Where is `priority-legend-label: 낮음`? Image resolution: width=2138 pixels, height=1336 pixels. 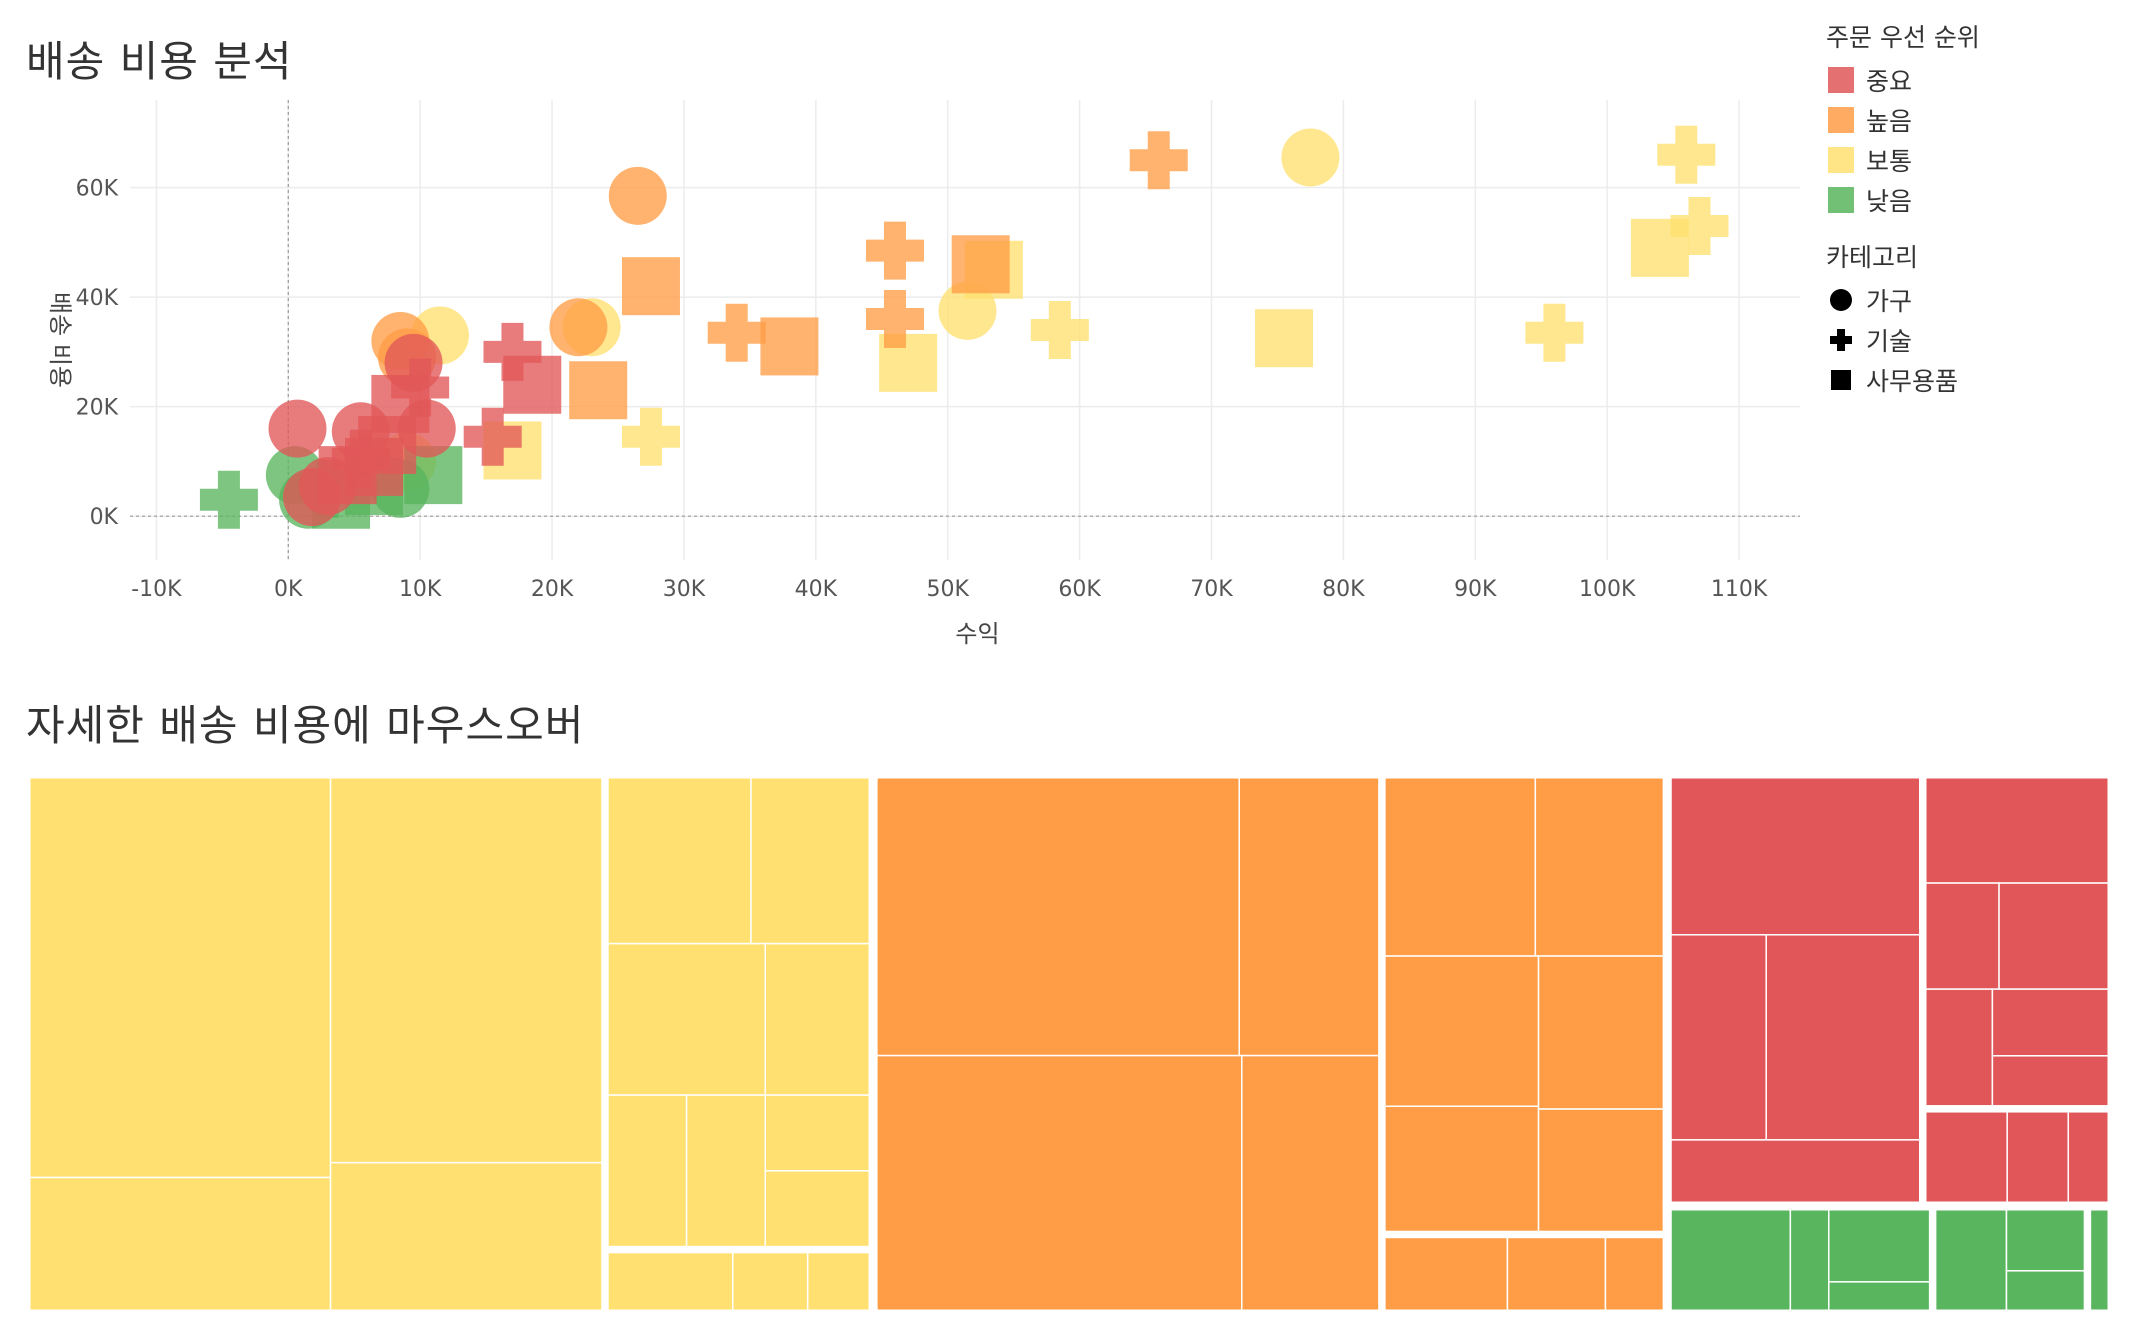
priority-legend-label: 낮음 is located at coordinates (1889, 201).